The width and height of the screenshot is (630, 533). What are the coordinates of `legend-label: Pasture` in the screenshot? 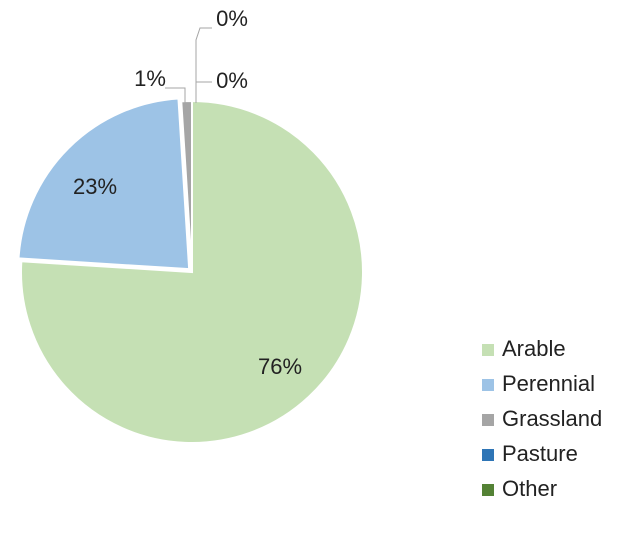 It's located at (540, 453).